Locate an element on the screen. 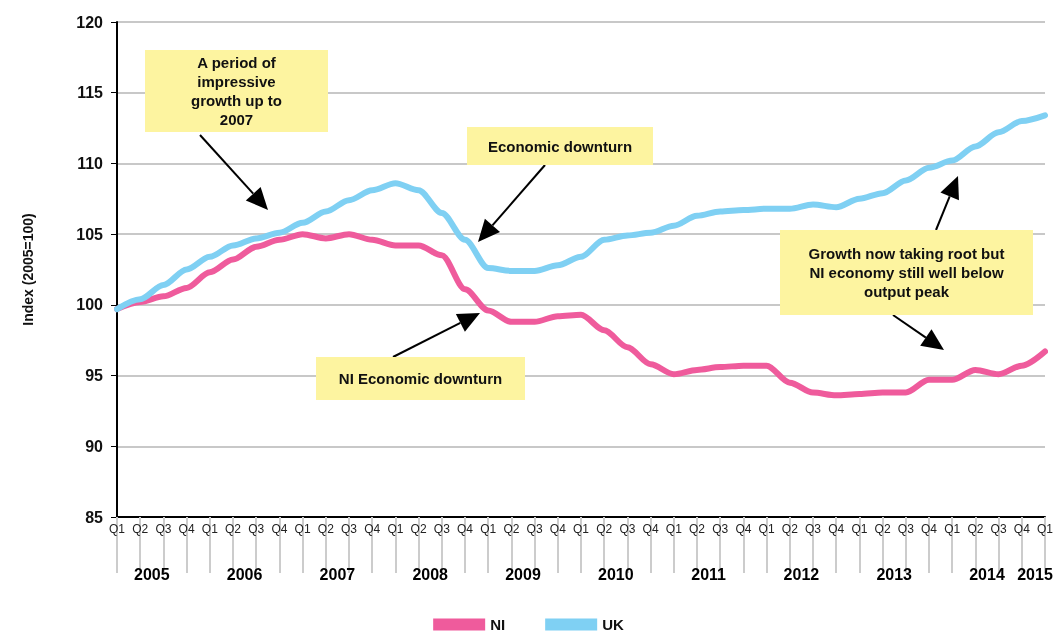 The height and width of the screenshot is (637, 1057). y-axis-title: Index (2005=100) is located at coordinates (28, 269).